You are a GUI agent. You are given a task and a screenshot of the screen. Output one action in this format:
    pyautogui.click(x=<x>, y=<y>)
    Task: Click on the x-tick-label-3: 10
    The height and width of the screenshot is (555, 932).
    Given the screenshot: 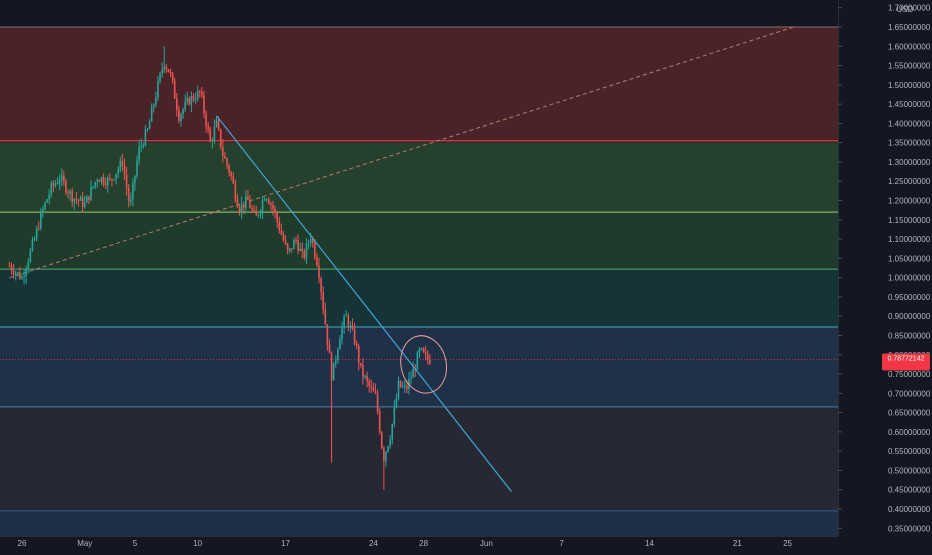 What is the action you would take?
    pyautogui.click(x=197, y=543)
    